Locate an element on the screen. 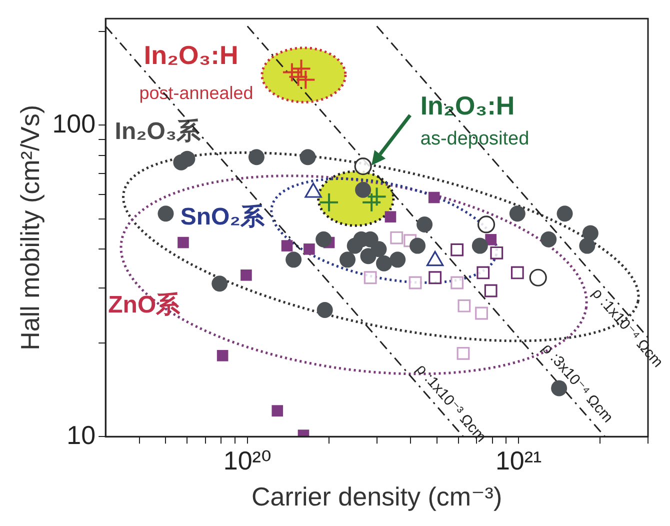 This screenshot has width=670, height=526. x-tick-label: 10²¹ is located at coordinates (518, 460).